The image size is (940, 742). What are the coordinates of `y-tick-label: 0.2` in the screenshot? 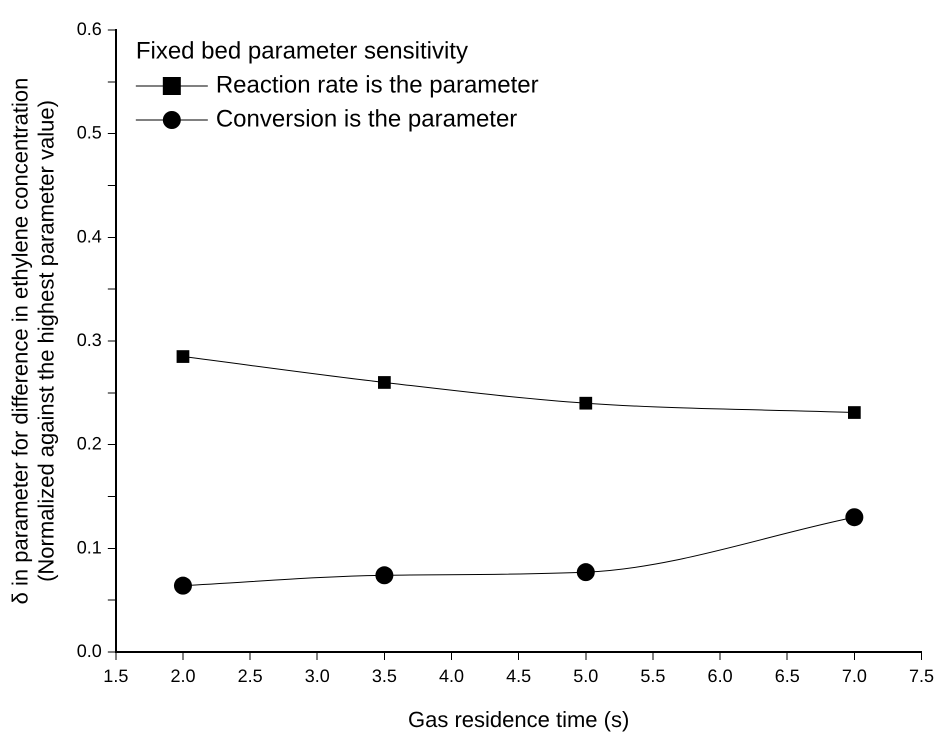 It's located at (89, 444).